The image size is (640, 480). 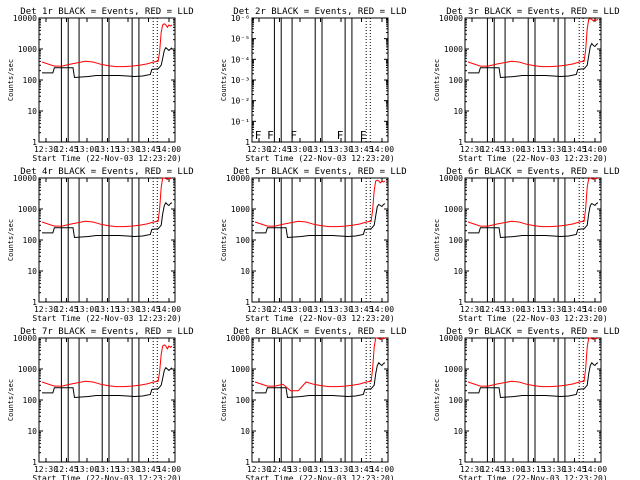 I want to click on y-tick-label: 10⁻³, so click(x=240, y=80).